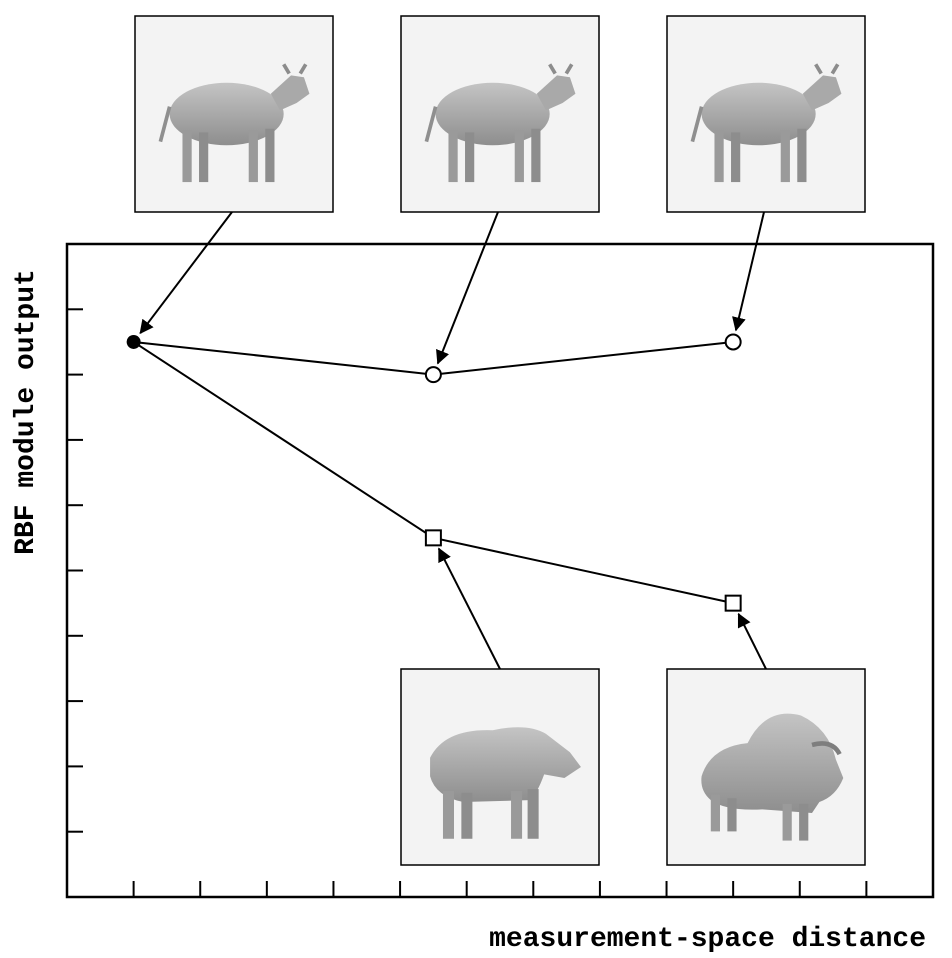 The image size is (952, 958). I want to click on x-axis-label: measurement-space distance, so click(707, 939).